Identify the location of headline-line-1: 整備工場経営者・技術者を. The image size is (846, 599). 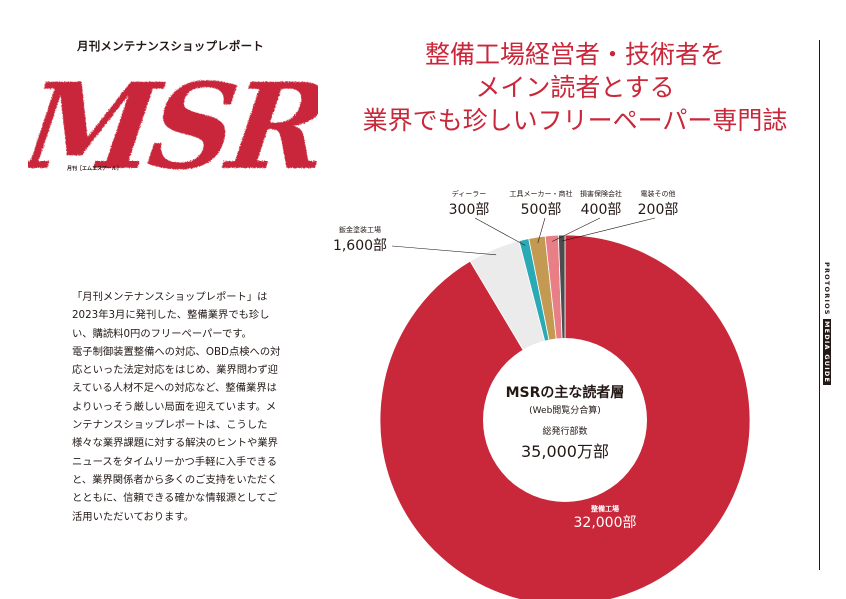
(574, 54).